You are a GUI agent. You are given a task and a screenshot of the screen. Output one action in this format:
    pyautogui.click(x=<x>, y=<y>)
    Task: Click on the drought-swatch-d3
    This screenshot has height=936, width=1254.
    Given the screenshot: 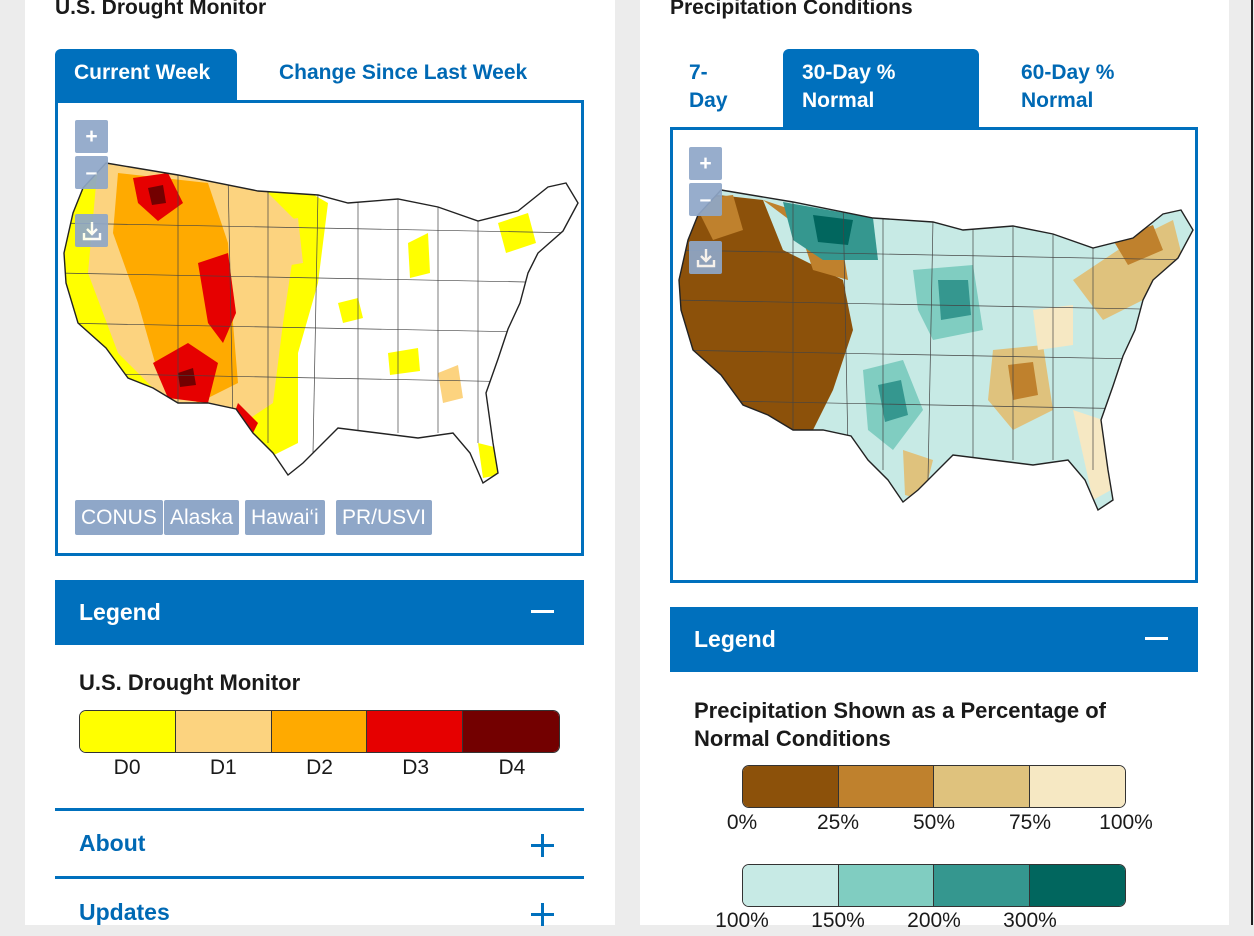 What is the action you would take?
    pyautogui.click(x=415, y=731)
    